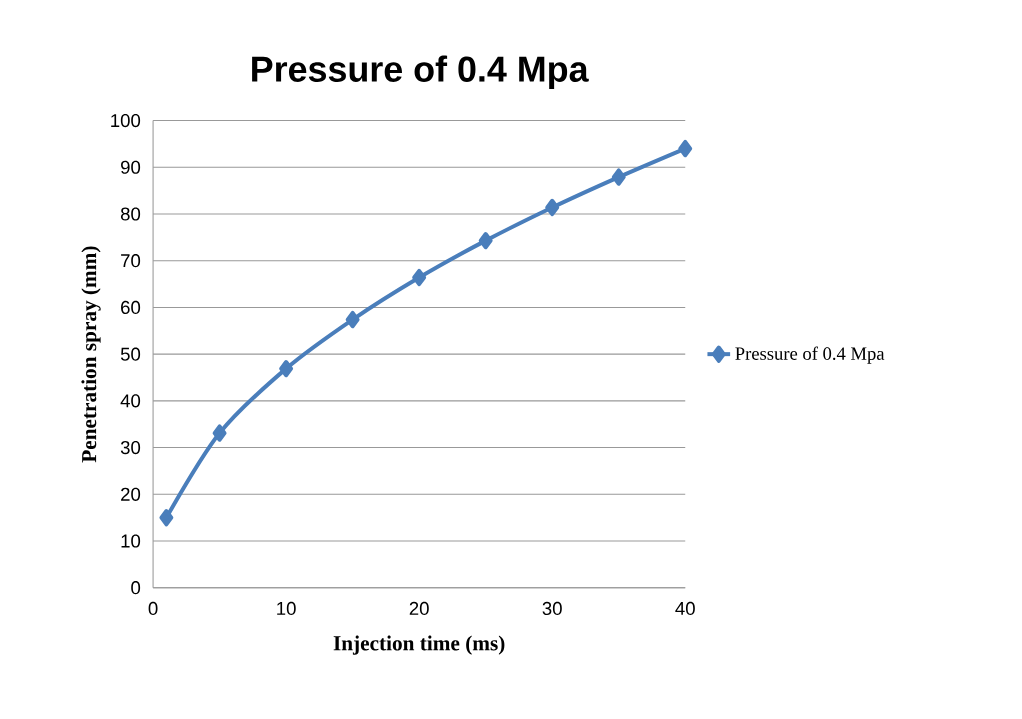 This screenshot has width=1022, height=719. I want to click on y-tick-label: 60, so click(131, 307).